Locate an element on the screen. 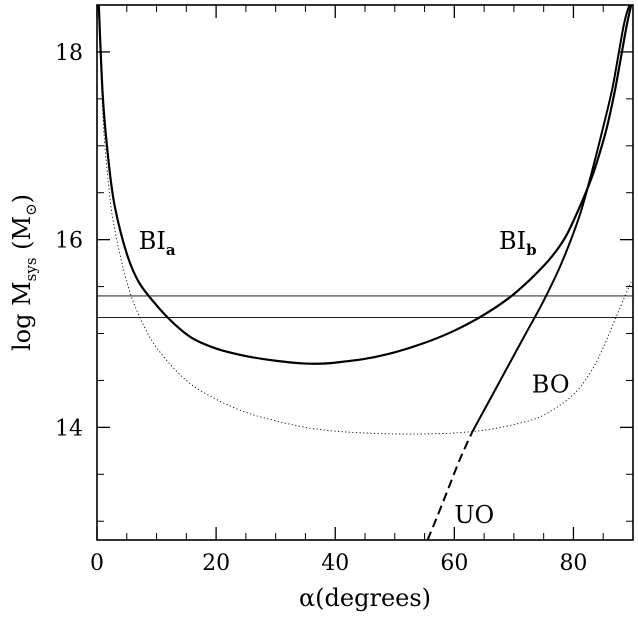 The width and height of the screenshot is (638, 617). y-label-subscript: sys is located at coordinates (31, 269).